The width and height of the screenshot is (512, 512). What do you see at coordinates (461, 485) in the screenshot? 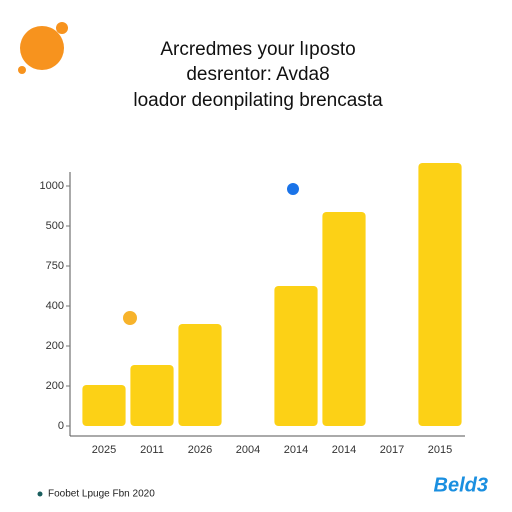
I see `brand: Beld3` at bounding box center [461, 485].